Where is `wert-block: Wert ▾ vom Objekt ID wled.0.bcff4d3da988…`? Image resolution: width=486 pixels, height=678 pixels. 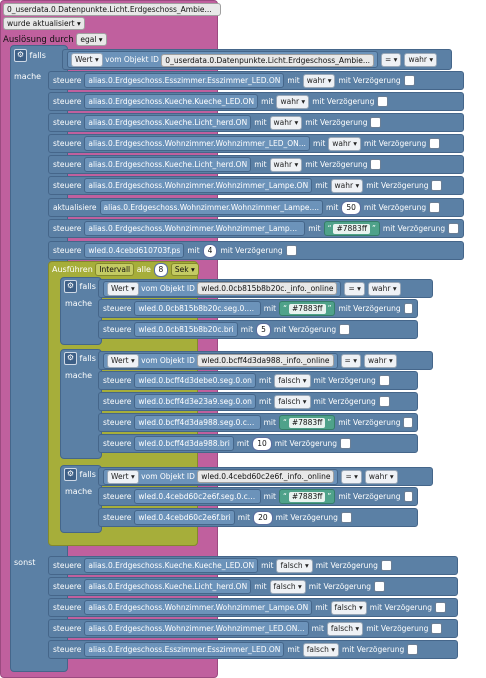
wert-block: Wert ▾ vom Objekt ID wled.0.bcff4d3da988… is located at coordinates (220, 360).